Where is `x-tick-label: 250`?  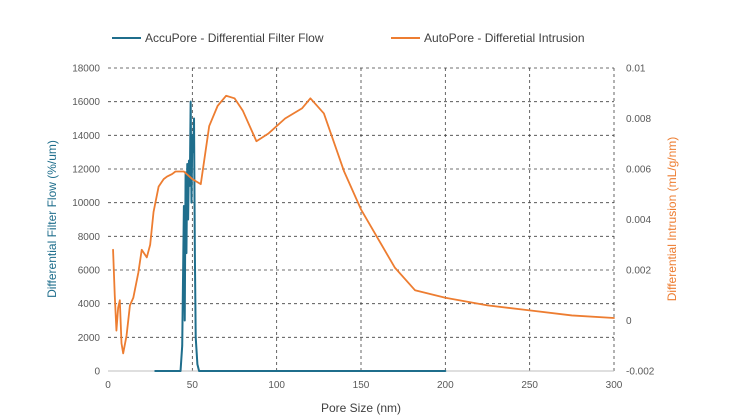
x-tick-label: 250 is located at coordinates (529, 385).